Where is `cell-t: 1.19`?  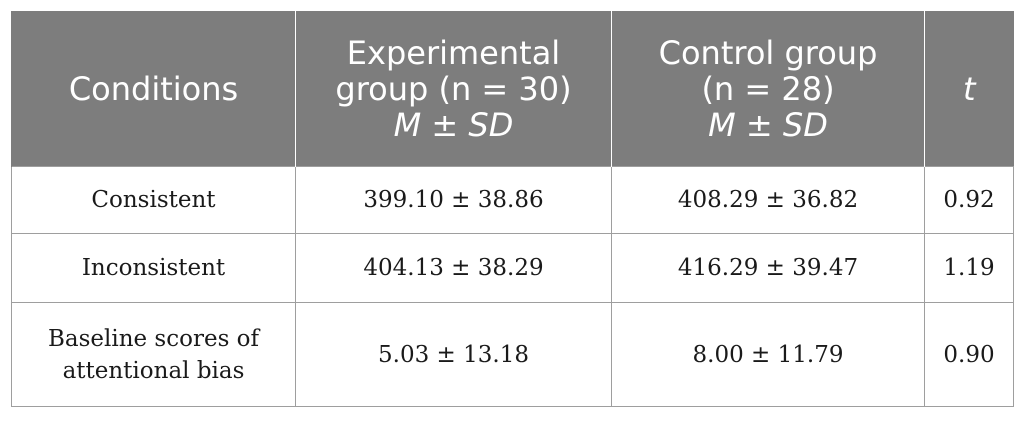
cell-t: 1.19 is located at coordinates (969, 268).